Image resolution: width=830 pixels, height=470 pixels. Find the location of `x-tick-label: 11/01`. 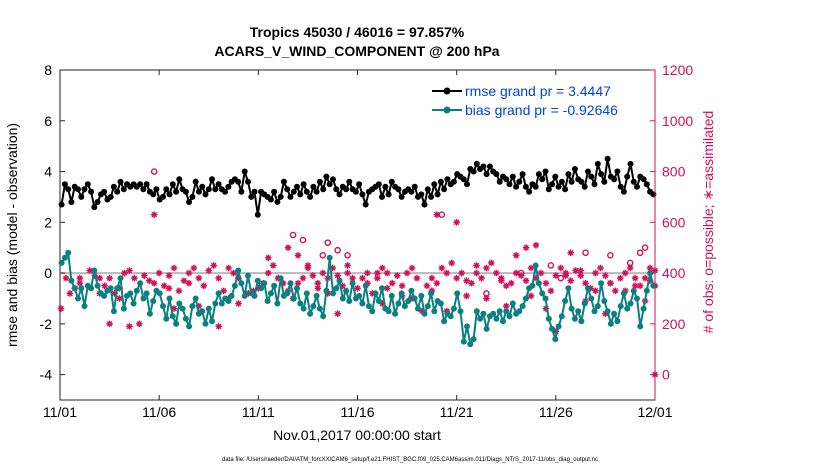

x-tick-label: 11/01 is located at coordinates (60, 412).